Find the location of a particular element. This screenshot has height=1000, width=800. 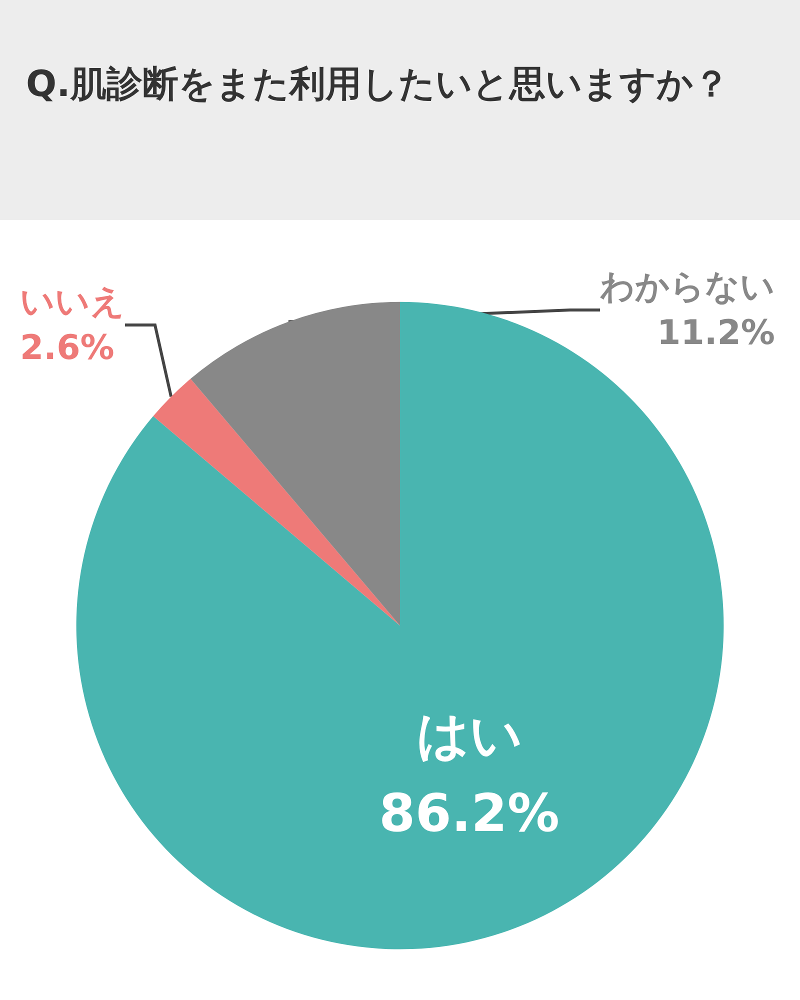

chart-title: Q.肌診断をまた利用したいと思いますか？ is located at coordinates (378, 85).